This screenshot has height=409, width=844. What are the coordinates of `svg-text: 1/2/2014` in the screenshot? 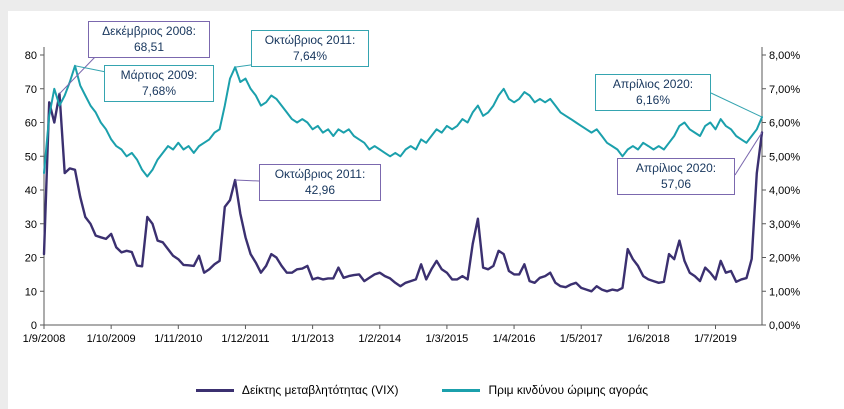 It's located at (379, 339).